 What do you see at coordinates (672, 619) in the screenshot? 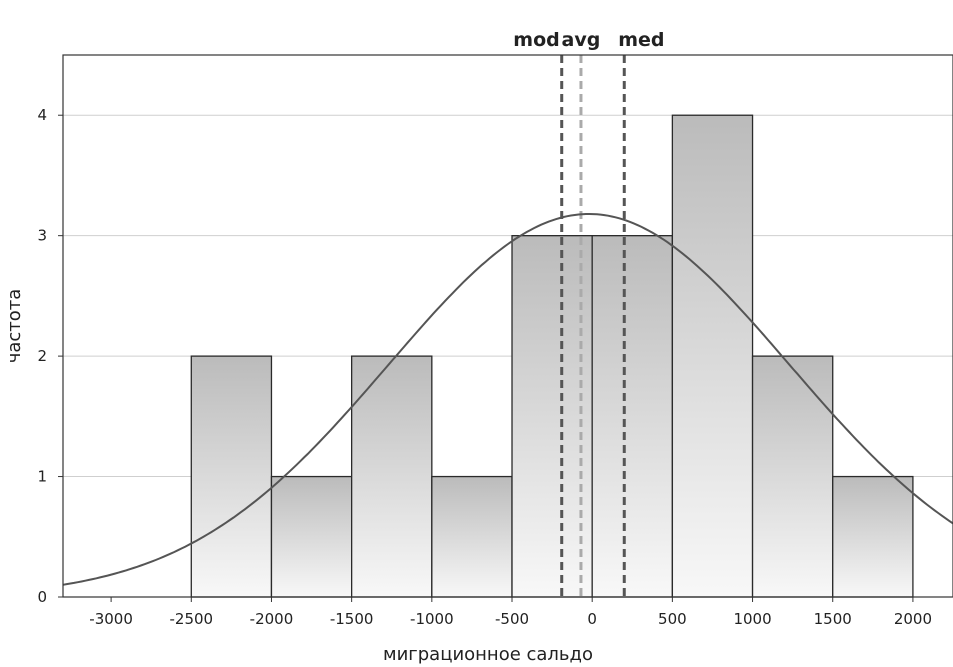
I see `x-tick-label: 500` at bounding box center [672, 619].